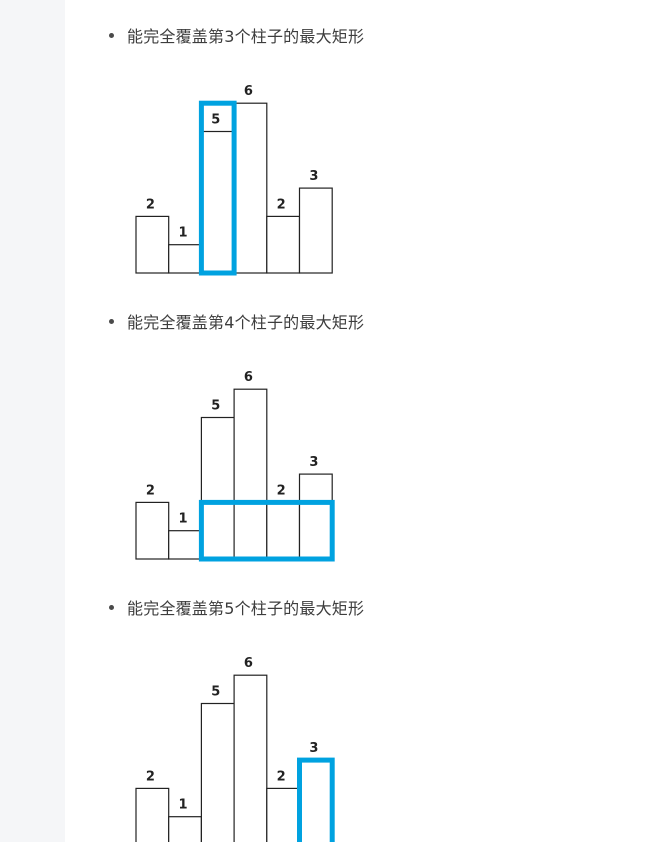  I want to click on left-gutter, so click(32, 421).